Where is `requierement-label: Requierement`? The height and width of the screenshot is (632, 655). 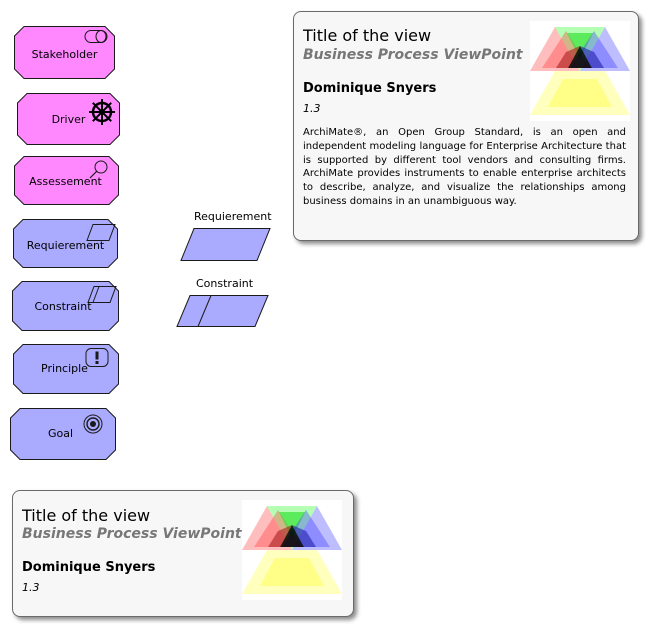
requierement-label: Requierement is located at coordinates (65, 245).